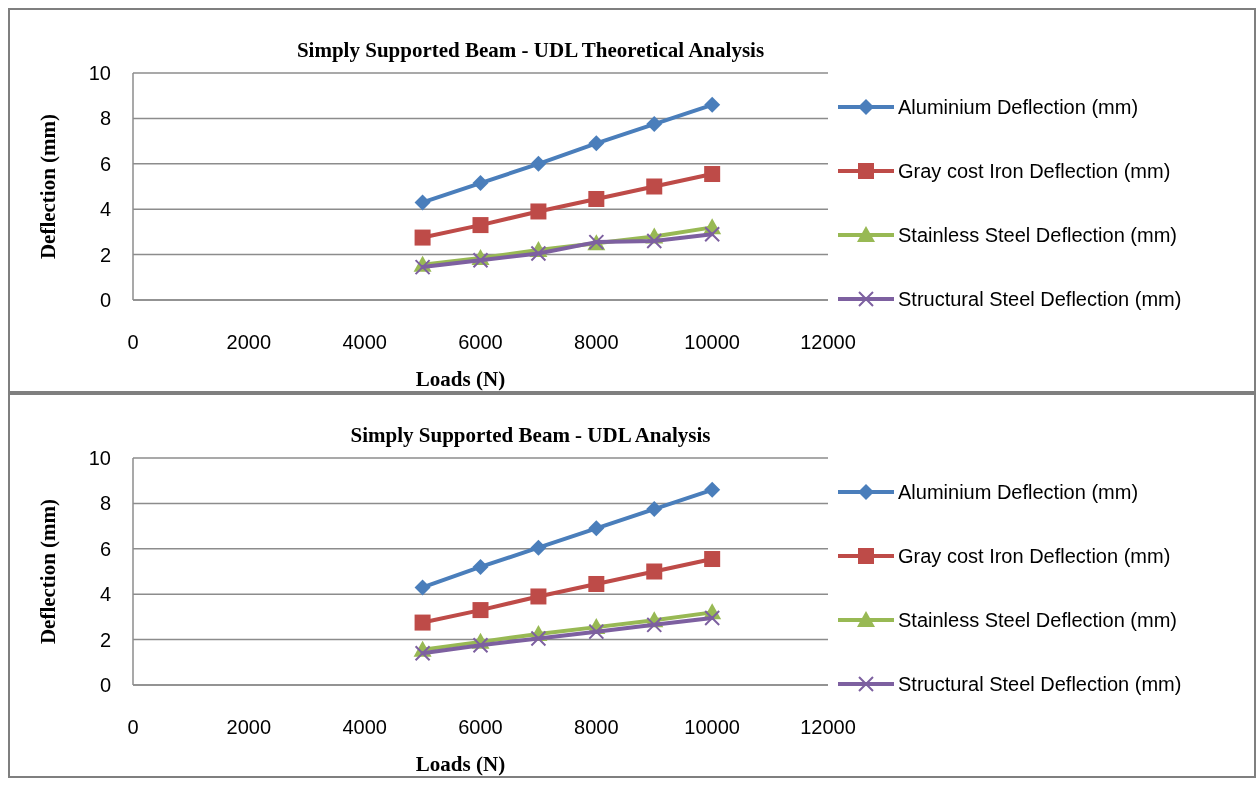 Image resolution: width=1256 pixels, height=794 pixels. Describe the element at coordinates (530, 50) in the screenshot. I see `chart-title: Simply Supported Beam - UDL Theoretical Analysis` at that location.